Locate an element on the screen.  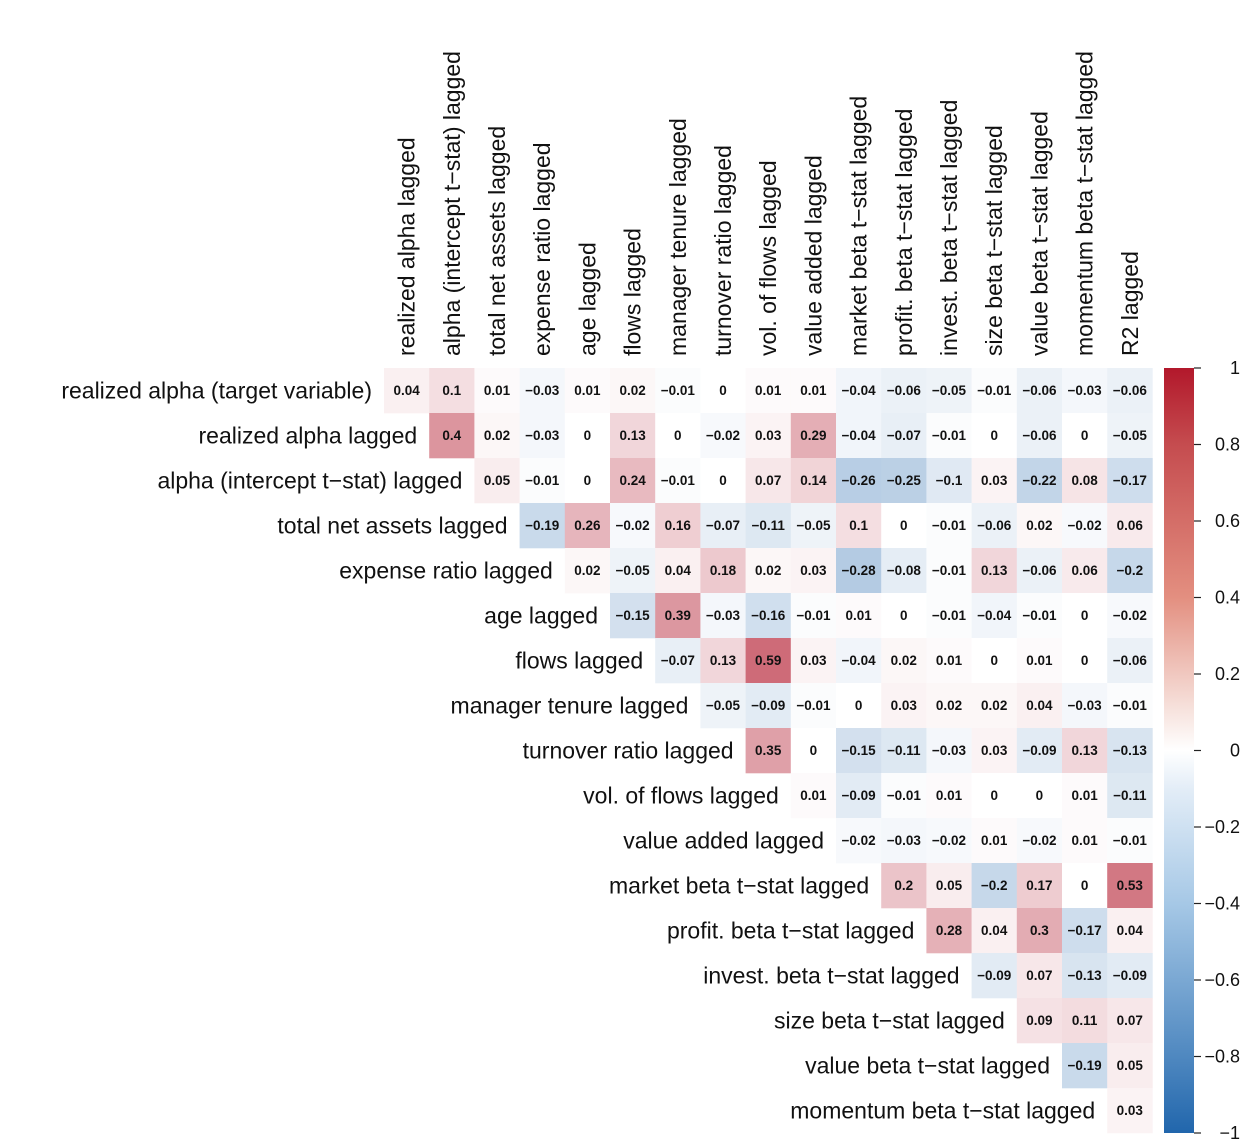
row-label-realized-alpha-target-variable: realized alpha (target variable) is located at coordinates (216, 391).